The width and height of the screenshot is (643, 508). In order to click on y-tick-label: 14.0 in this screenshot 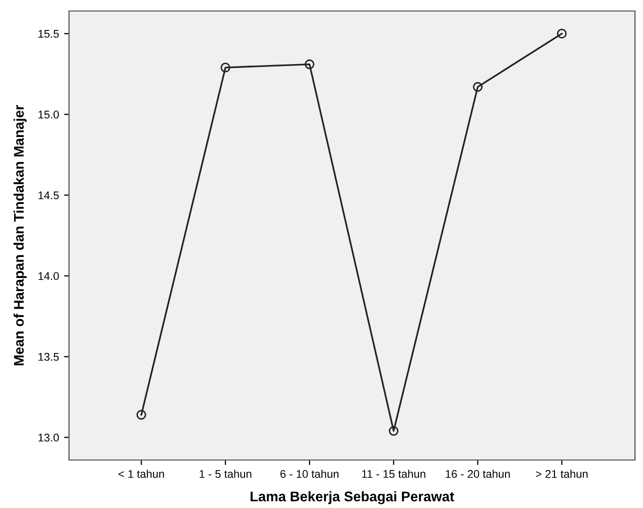, I will do `click(48, 276)`.